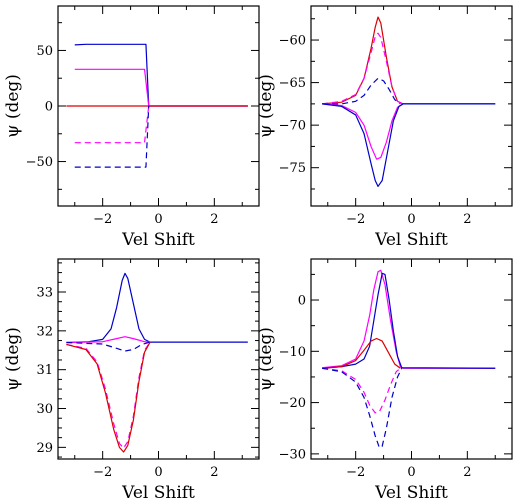  Describe the element at coordinates (44, 51) in the screenshot. I see `y-tick-label: 50` at that location.